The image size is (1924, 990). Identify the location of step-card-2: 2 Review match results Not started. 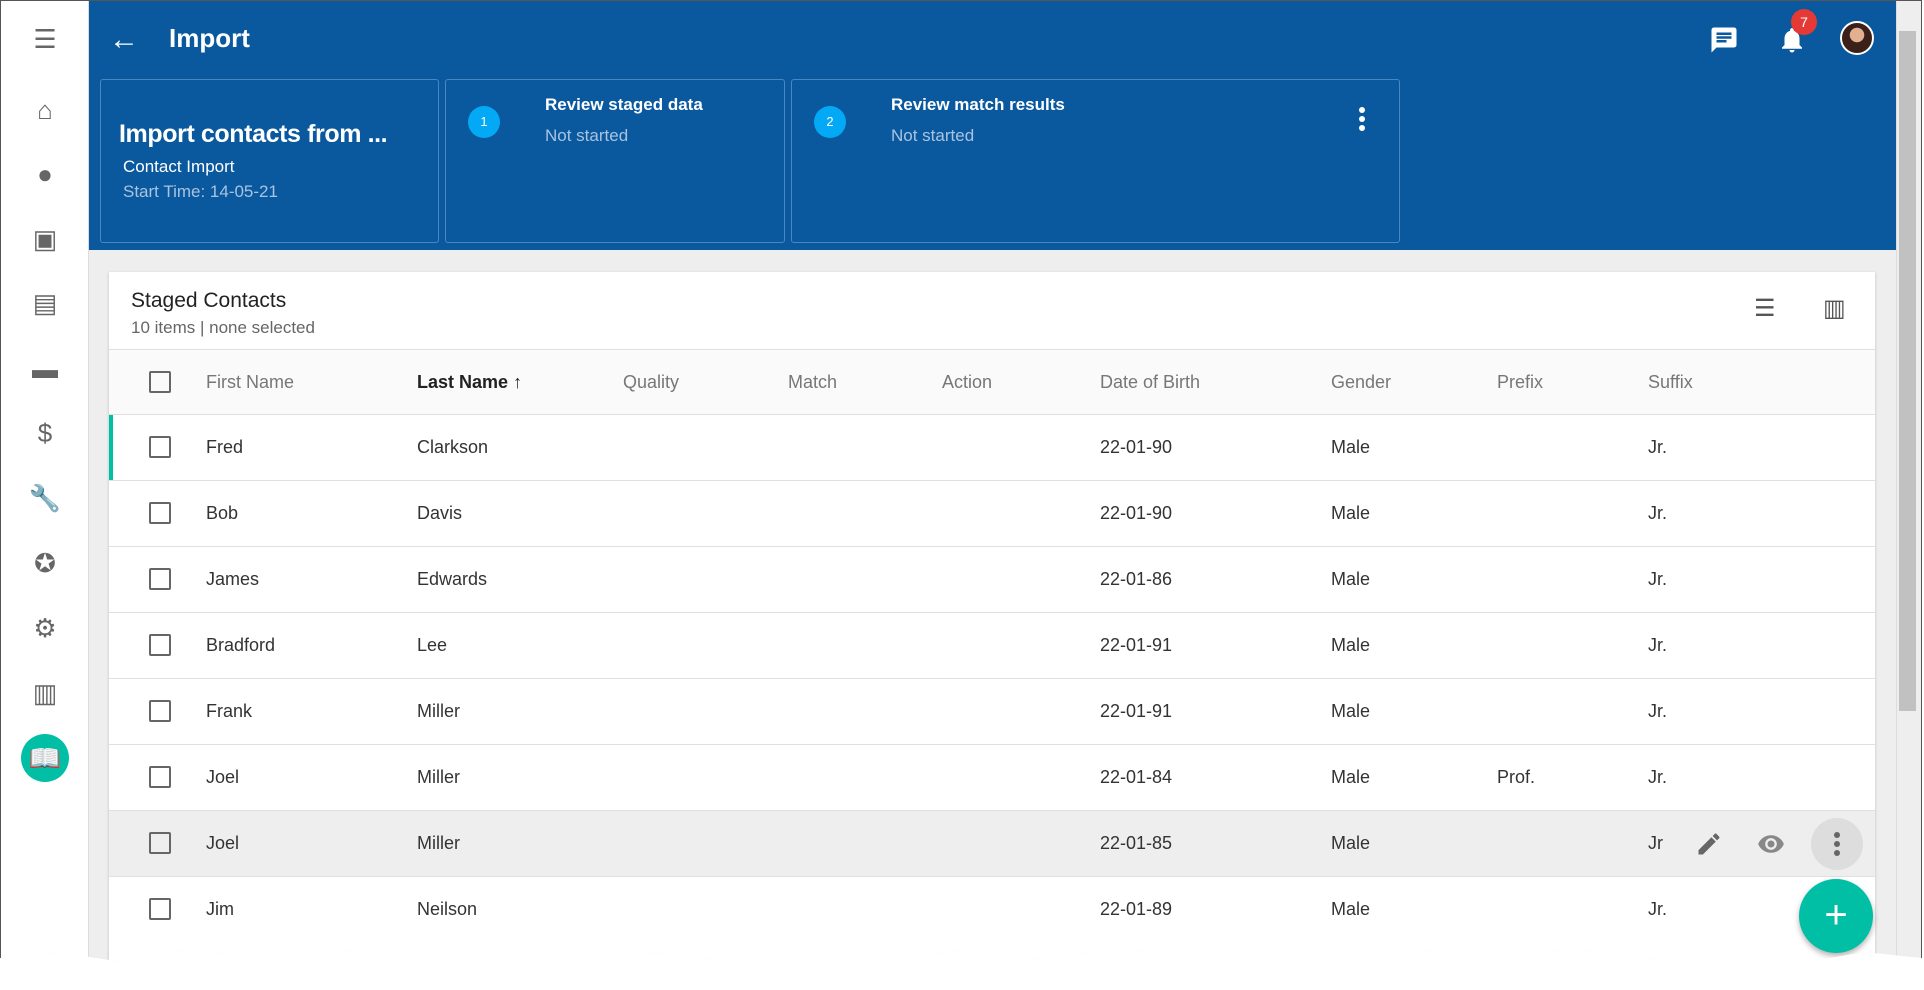
(1095, 161).